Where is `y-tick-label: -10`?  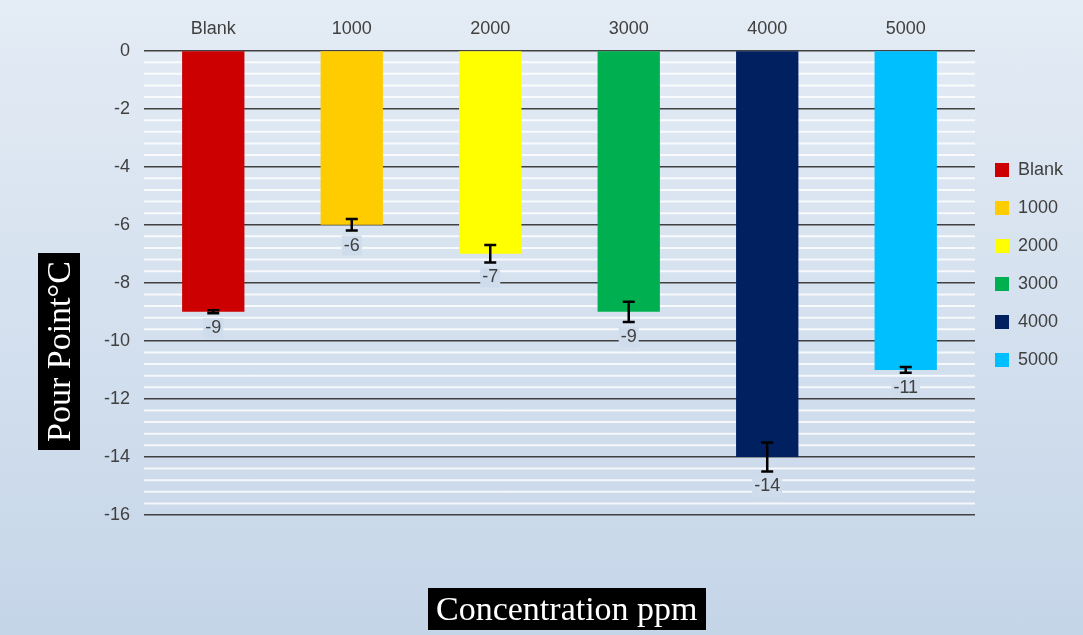 y-tick-label: -10 is located at coordinates (117, 339).